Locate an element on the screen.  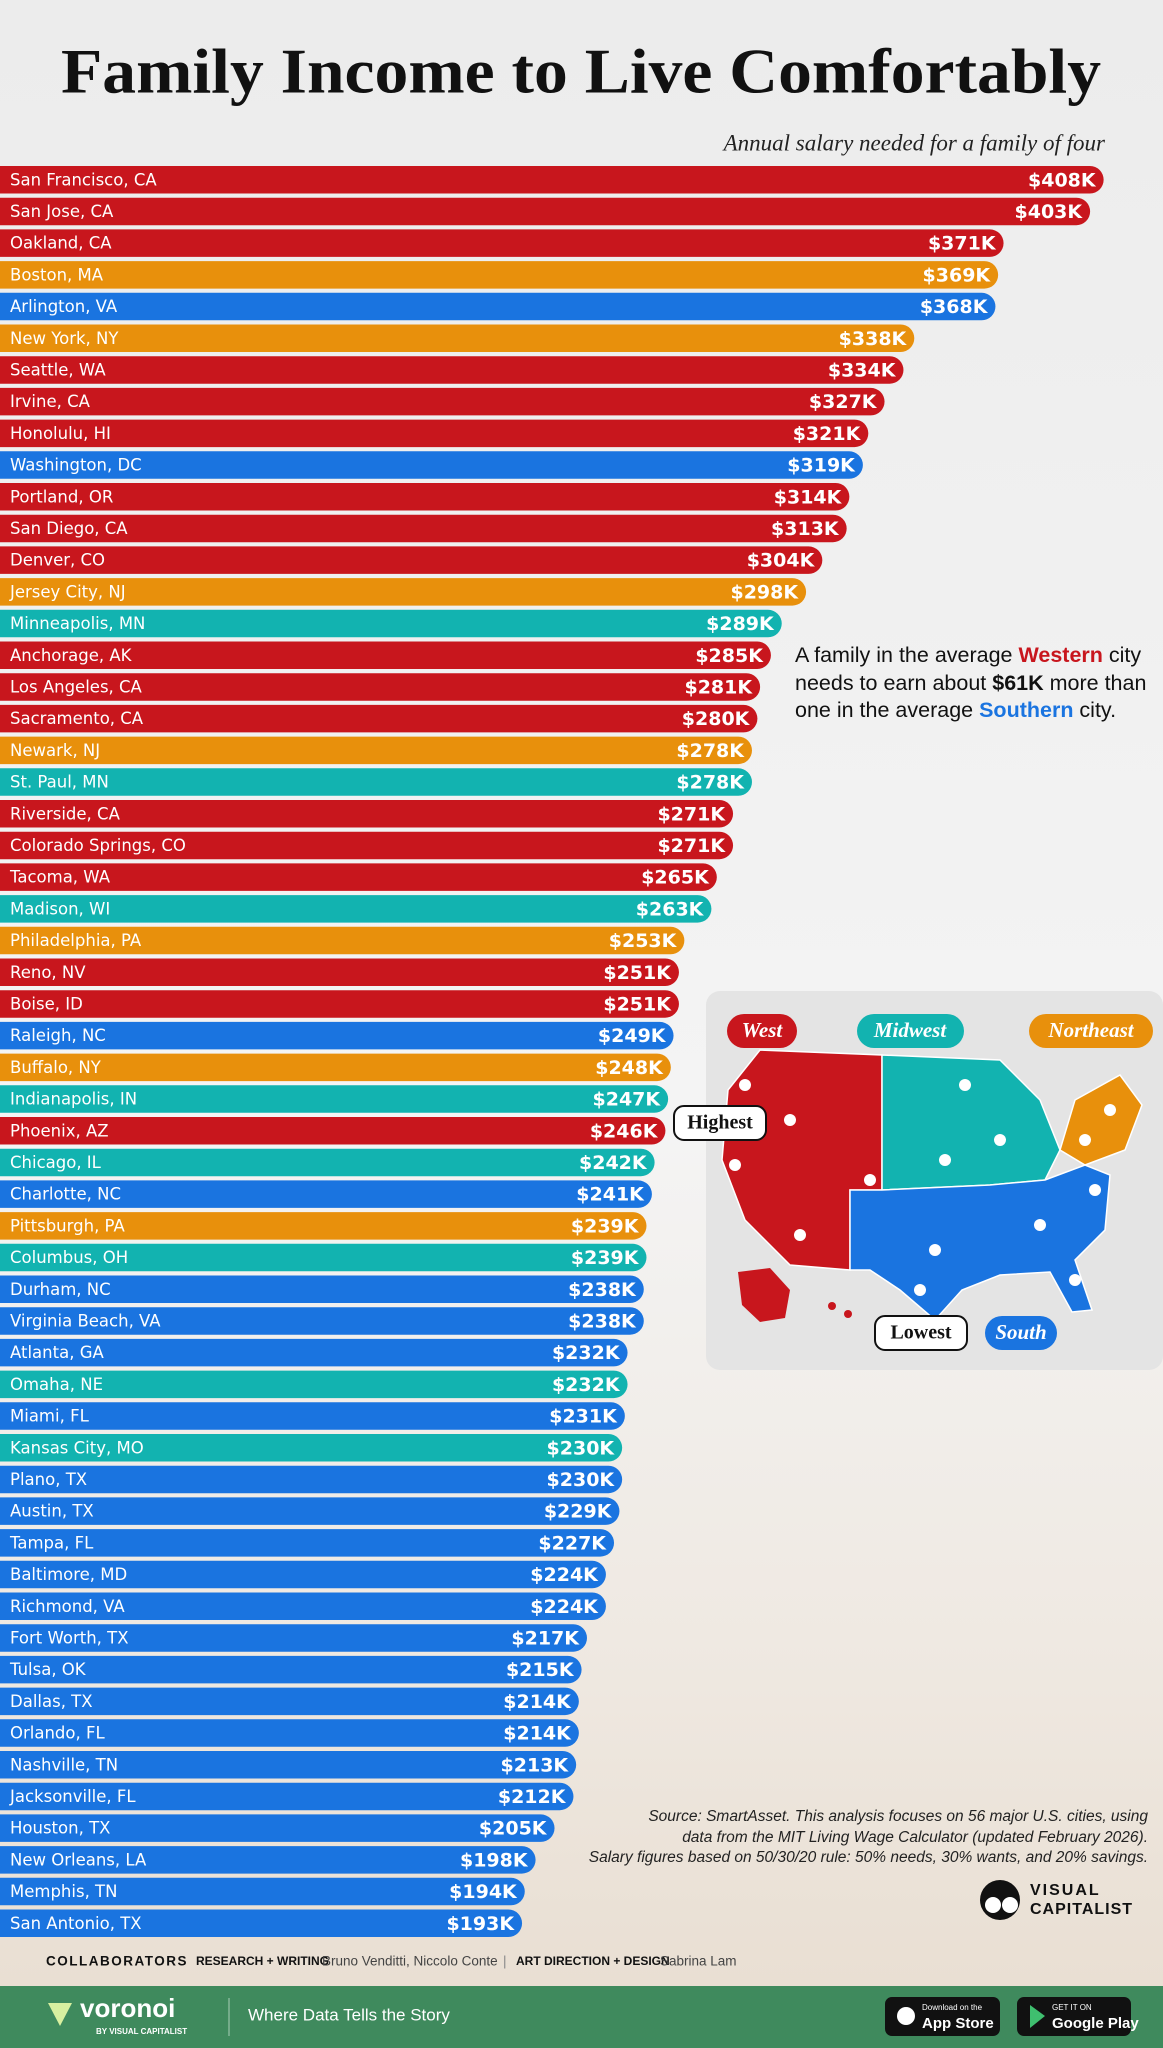
map-dots is located at coordinates (922, 1187).